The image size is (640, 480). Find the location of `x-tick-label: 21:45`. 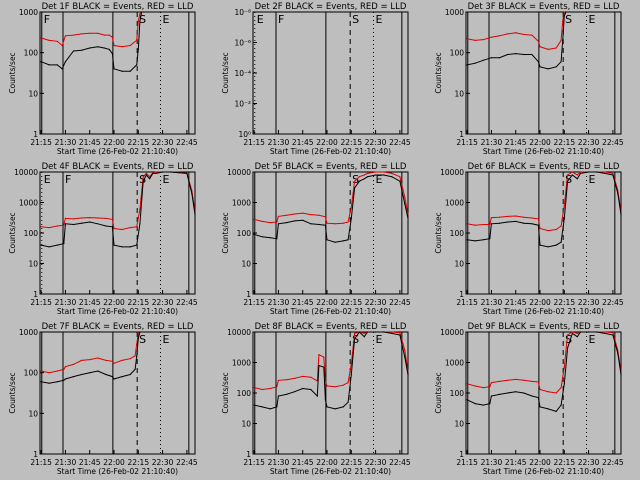

x-tick-label: 21:45 is located at coordinates (90, 142).